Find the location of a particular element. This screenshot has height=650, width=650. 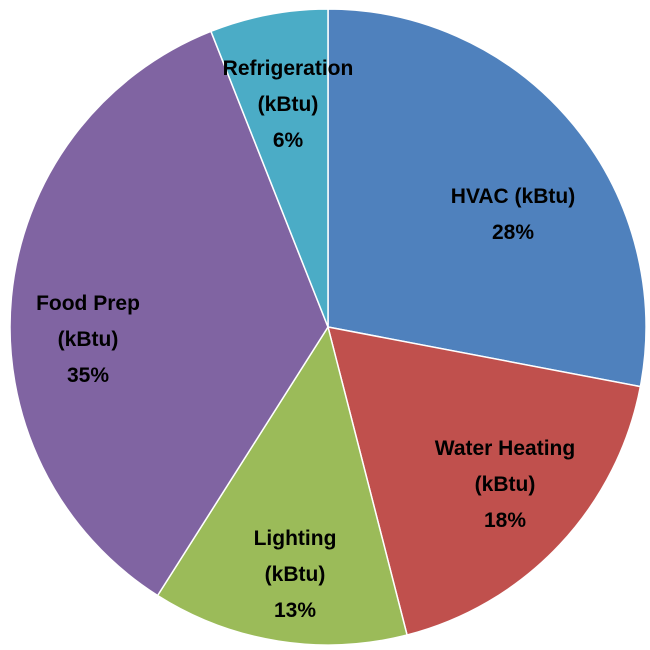

category-label: HVAC (kBtu) is located at coordinates (513, 196).